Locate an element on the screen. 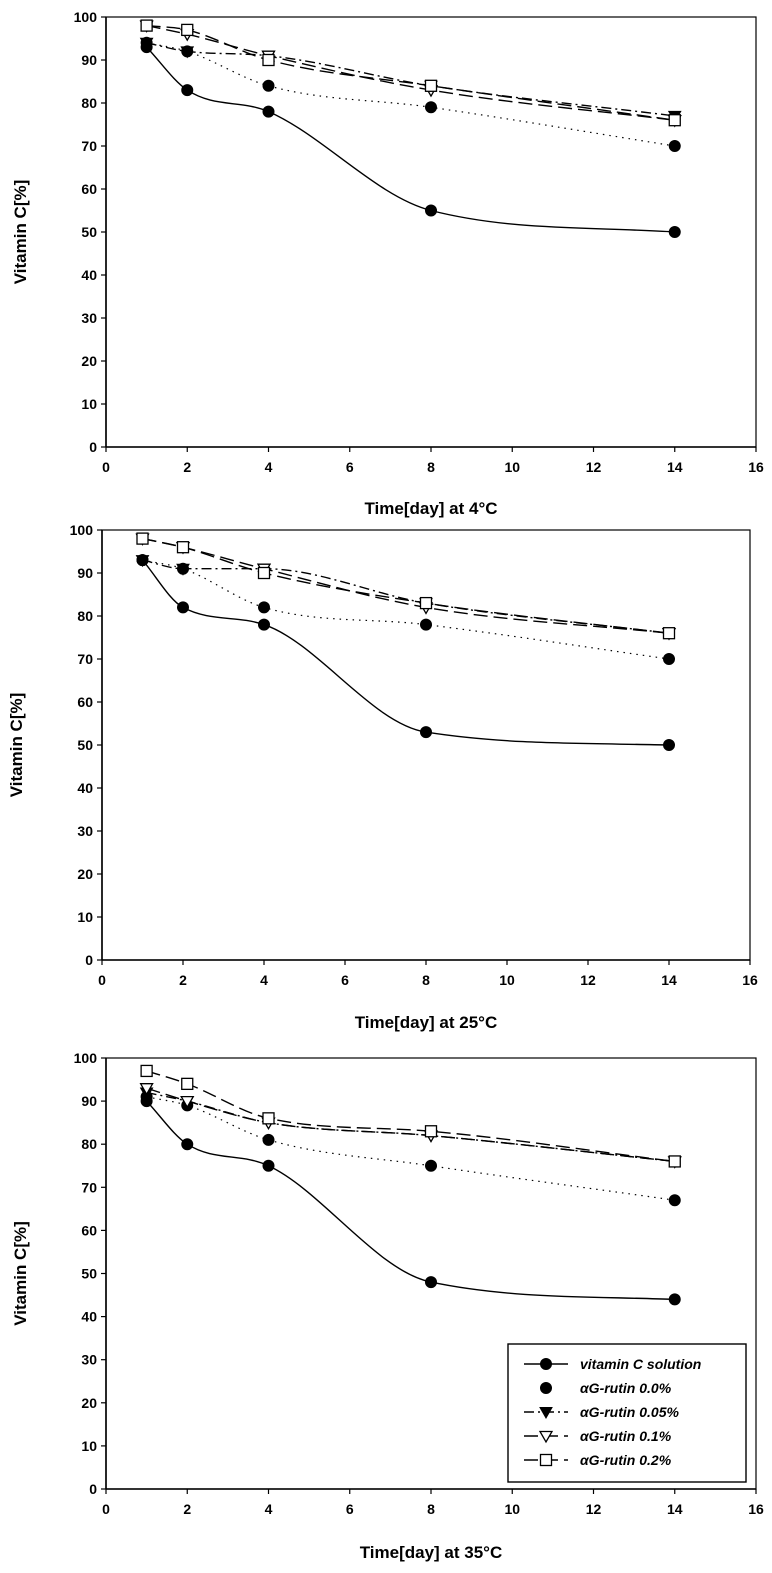 The height and width of the screenshot is (1573, 772). x-axis-label: Time[day] at 25°C is located at coordinates (426, 1022).